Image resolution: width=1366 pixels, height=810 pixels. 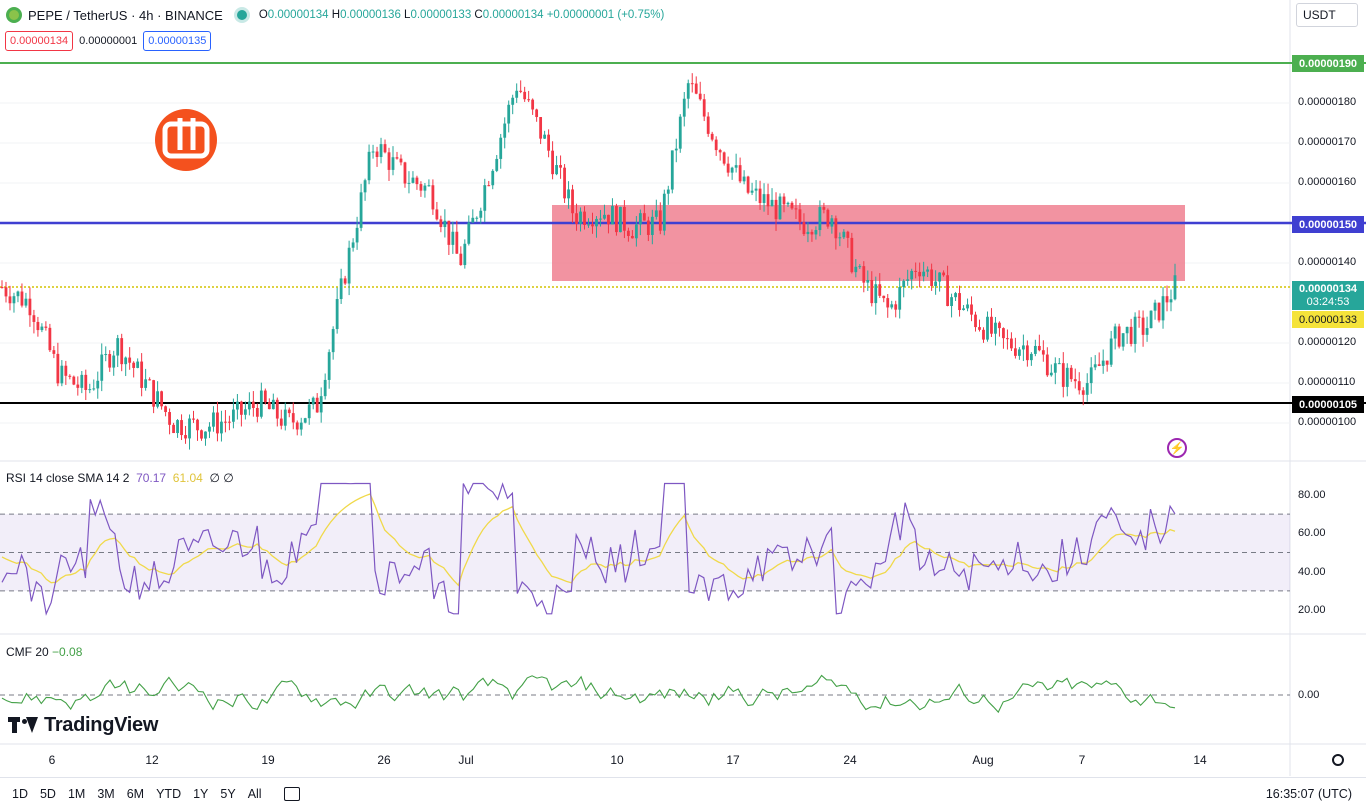 What do you see at coordinates (291, 794) in the screenshot?
I see `calendar-icon` at bounding box center [291, 794].